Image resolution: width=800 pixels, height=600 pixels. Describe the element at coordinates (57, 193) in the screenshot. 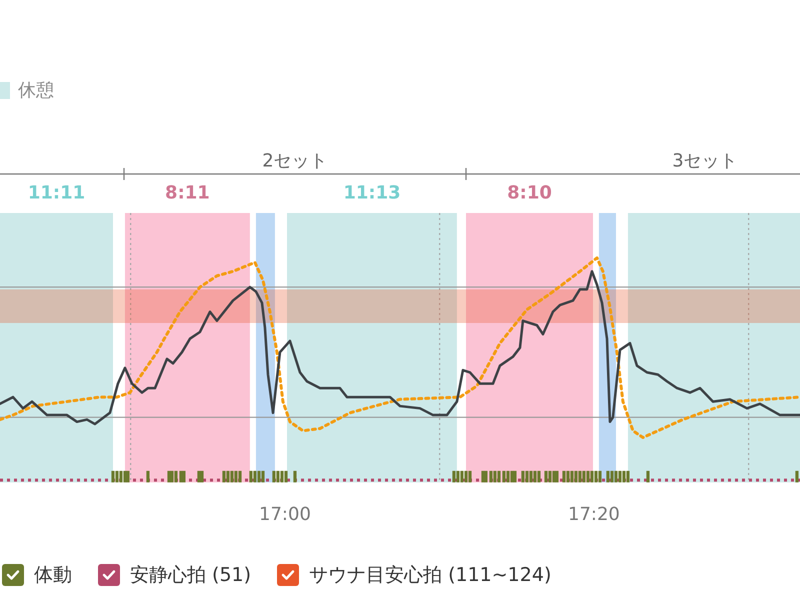

I see `band-label: 11:11` at that location.